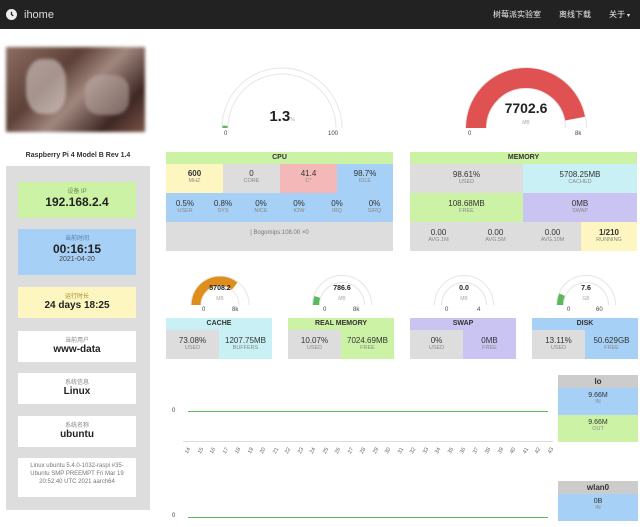  Describe the element at coordinates (598, 381) in the screenshot. I see `lo-title: lo` at that location.